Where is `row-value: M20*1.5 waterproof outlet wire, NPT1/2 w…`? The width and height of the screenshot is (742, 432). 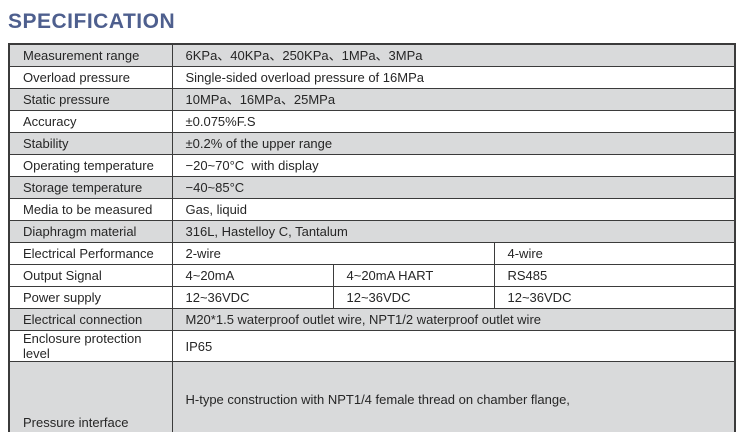
row-value: M20*1.5 waterproof outlet wire, NPT1/2 w… is located at coordinates (453, 319).